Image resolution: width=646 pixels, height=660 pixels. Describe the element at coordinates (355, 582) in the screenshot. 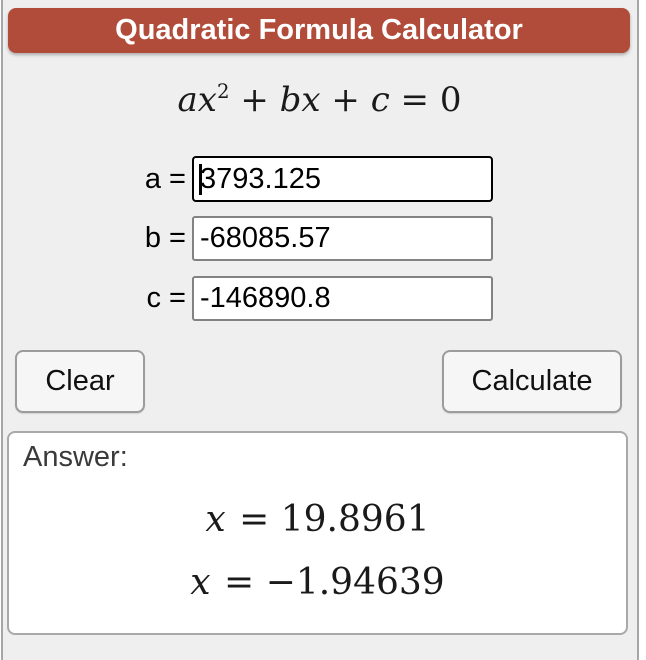

I see `solution-2-value: −1.94639` at that location.